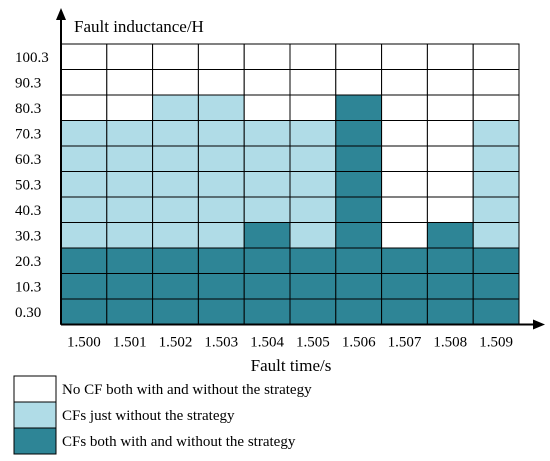  What do you see at coordinates (359, 209) in the screenshot?
I see `cell-1.506-40.3` at bounding box center [359, 209].